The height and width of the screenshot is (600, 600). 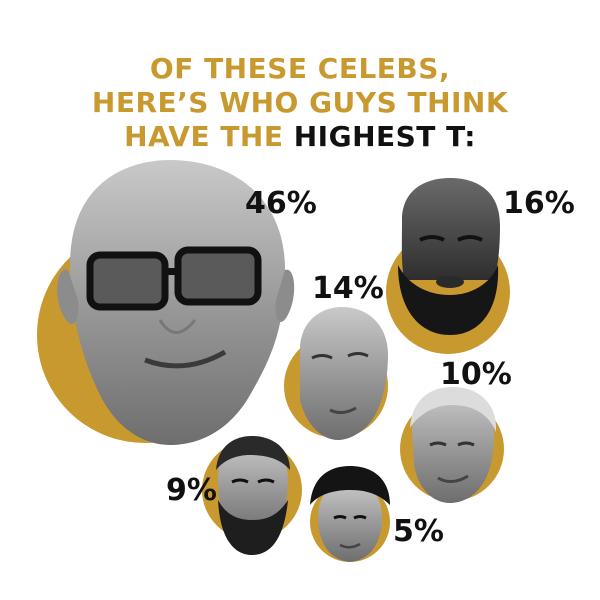 I want to click on face-5-icon, so click(x=350, y=514).